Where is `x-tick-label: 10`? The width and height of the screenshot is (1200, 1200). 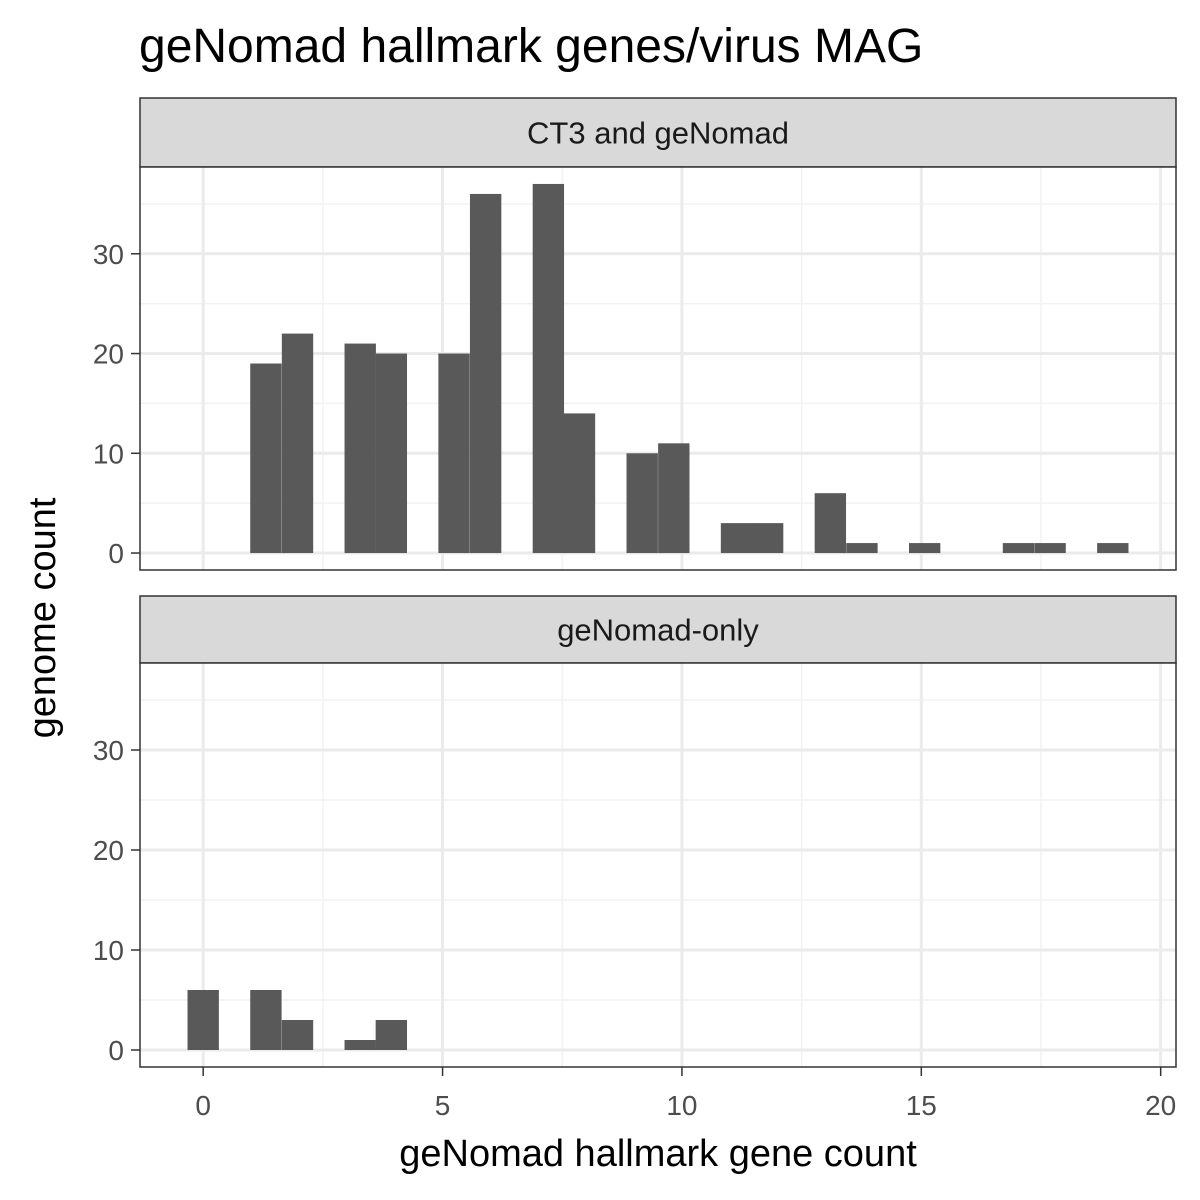
x-tick-label: 10 is located at coordinates (681, 1105).